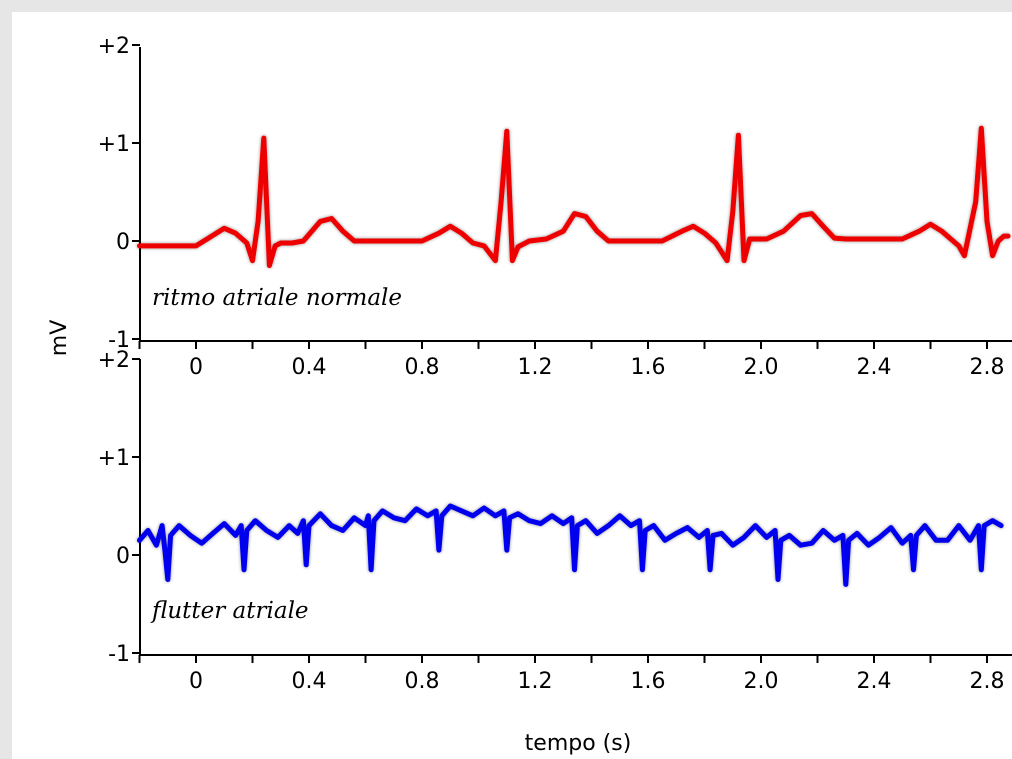 This screenshot has width=1012, height=759. I want to click on panel-annotation: ritmo atriale normale, so click(277, 298).